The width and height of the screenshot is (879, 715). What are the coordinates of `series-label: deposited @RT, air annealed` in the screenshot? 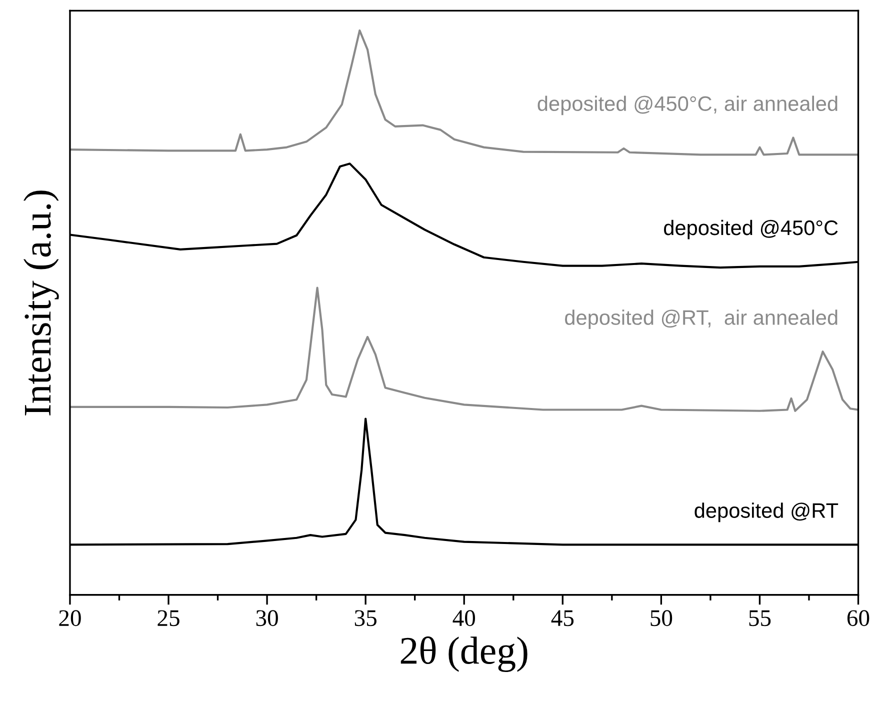 It's located at (701, 320).